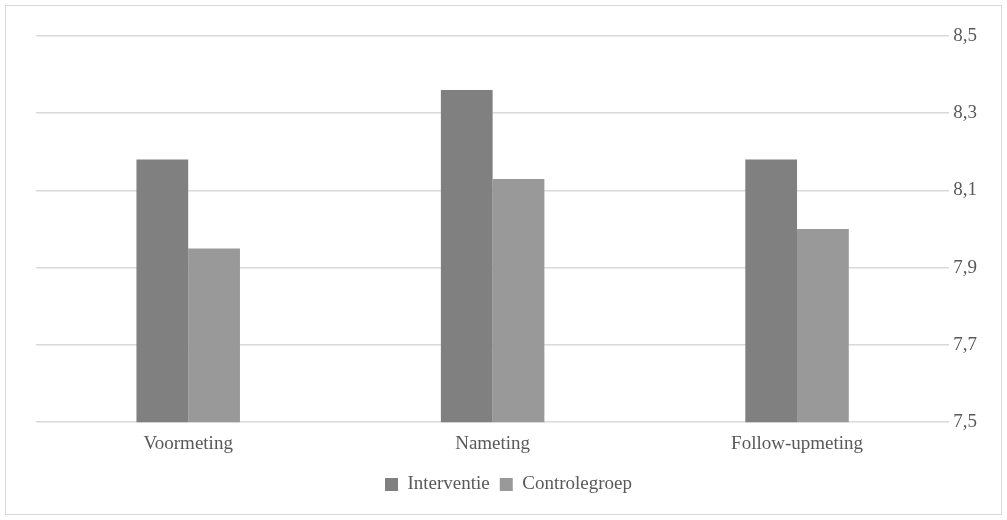 The image size is (1007, 520). I want to click on x-tick-label: Follow-upmeting, so click(797, 442).